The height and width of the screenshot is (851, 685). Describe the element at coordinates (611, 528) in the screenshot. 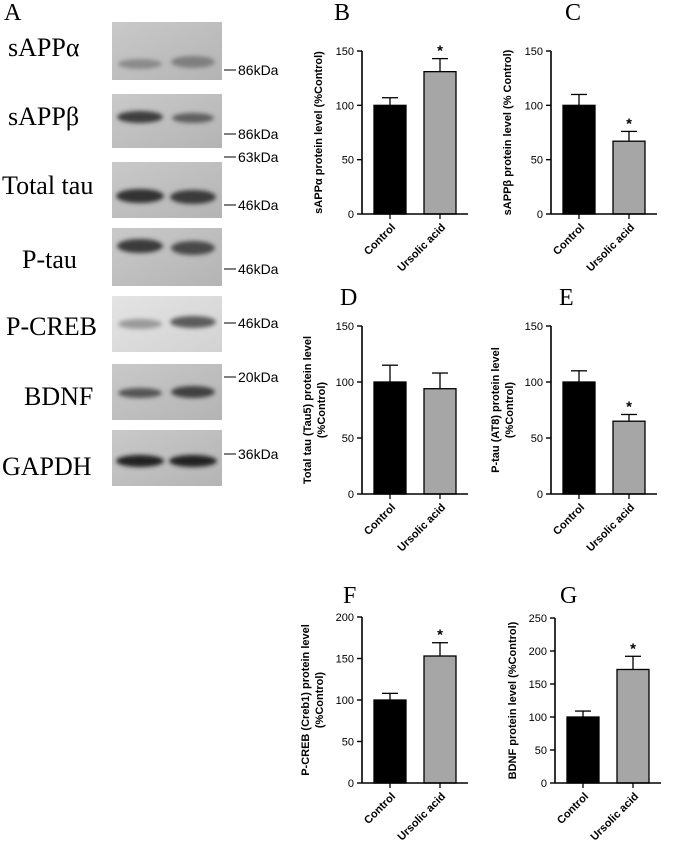

I see `category-label-e-1: Ursolic acid` at that location.